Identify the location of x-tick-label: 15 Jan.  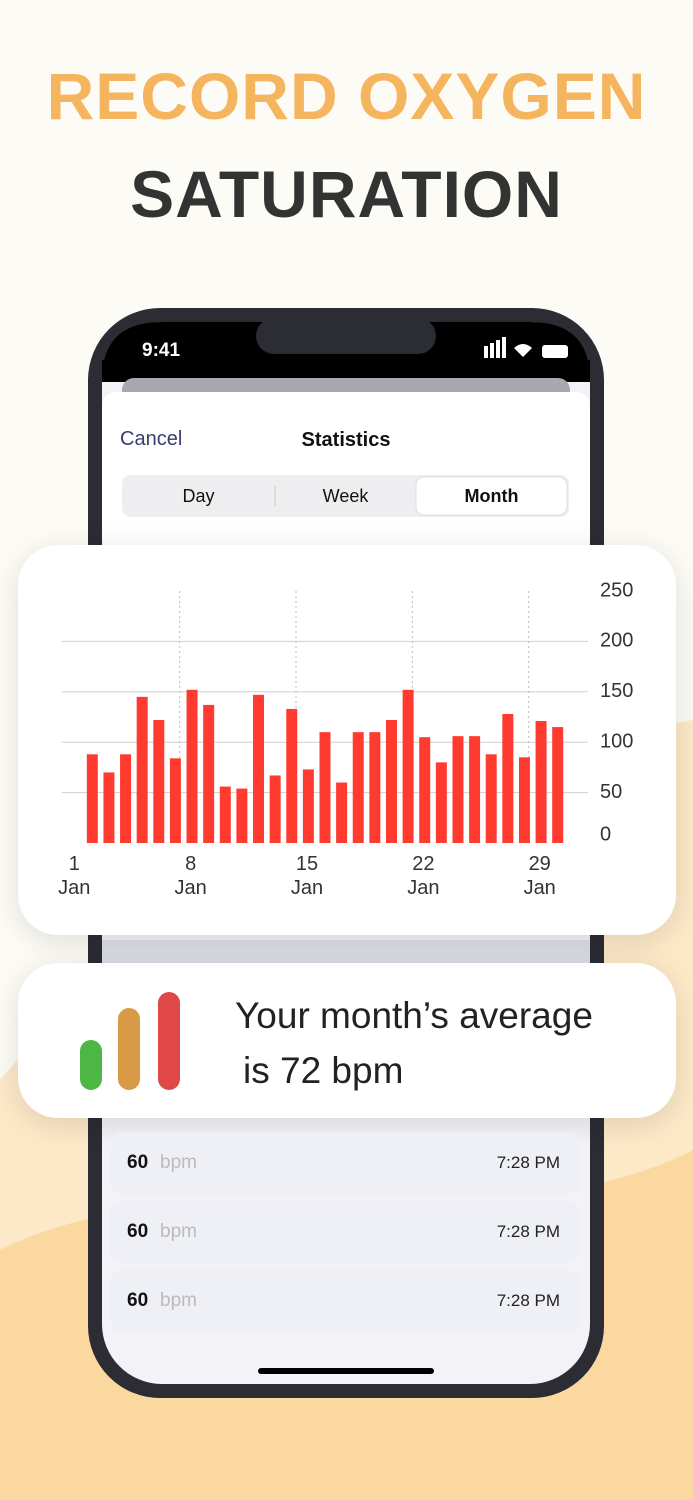
(307, 876).